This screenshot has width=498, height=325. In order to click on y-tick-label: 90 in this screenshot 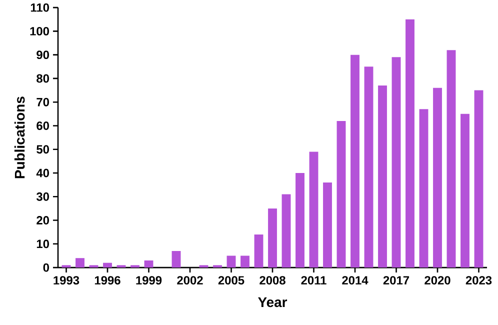, I will do `click(42, 55)`.